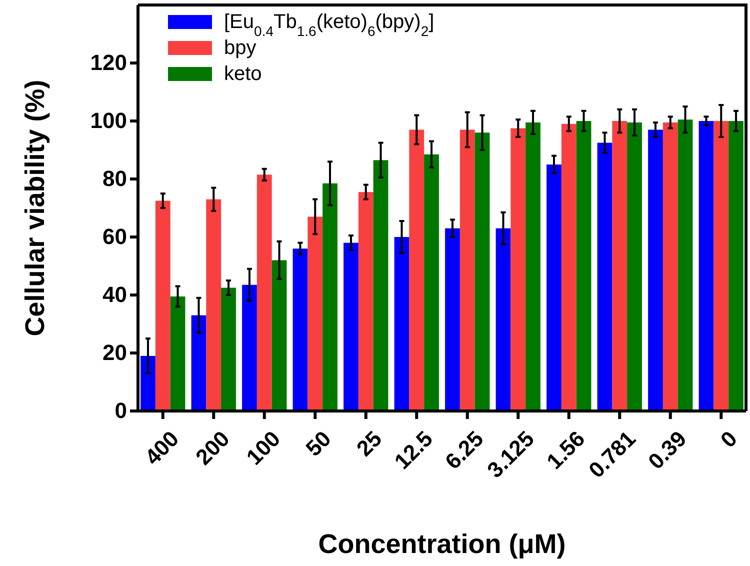 This screenshot has width=750, height=566. What do you see at coordinates (162, 448) in the screenshot?
I see `x-tick-label: 400` at bounding box center [162, 448].